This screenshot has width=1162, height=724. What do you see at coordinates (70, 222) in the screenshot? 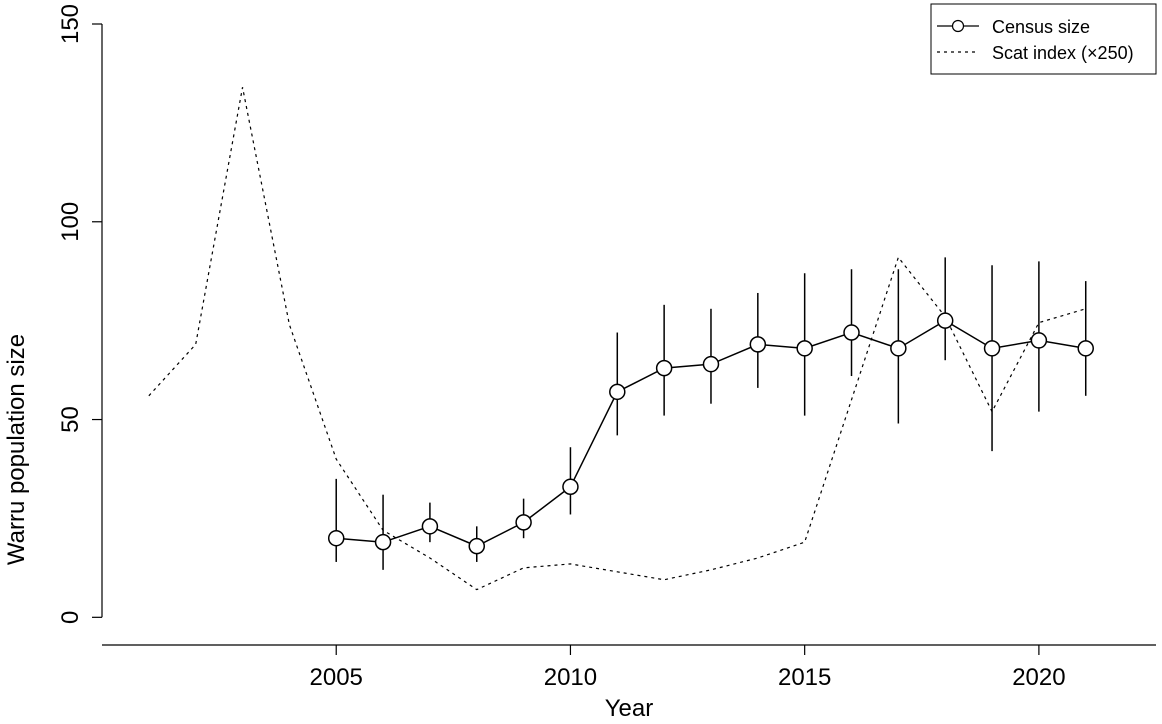
I see `y-tick-label: 100` at bounding box center [70, 222].